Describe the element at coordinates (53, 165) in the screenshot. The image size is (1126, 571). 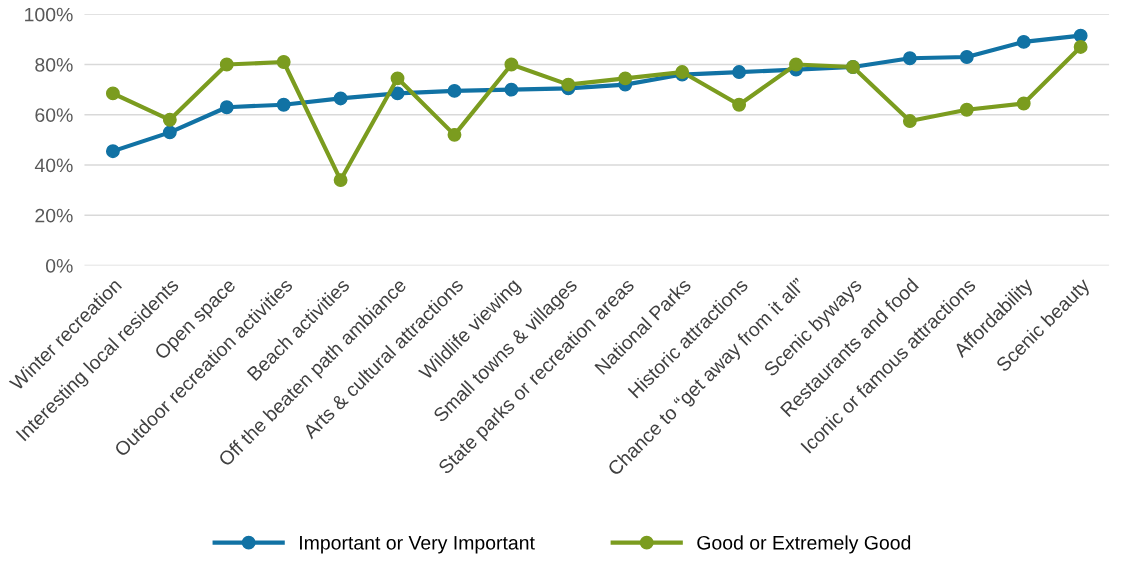
I see `y-tick-label: 40%` at that location.